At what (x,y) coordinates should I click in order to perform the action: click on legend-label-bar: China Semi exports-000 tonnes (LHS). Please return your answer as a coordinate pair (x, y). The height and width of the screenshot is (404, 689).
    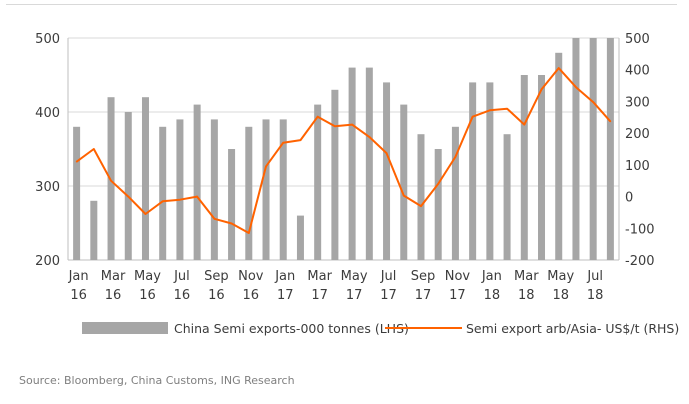
    Looking at the image, I should click on (291, 328).